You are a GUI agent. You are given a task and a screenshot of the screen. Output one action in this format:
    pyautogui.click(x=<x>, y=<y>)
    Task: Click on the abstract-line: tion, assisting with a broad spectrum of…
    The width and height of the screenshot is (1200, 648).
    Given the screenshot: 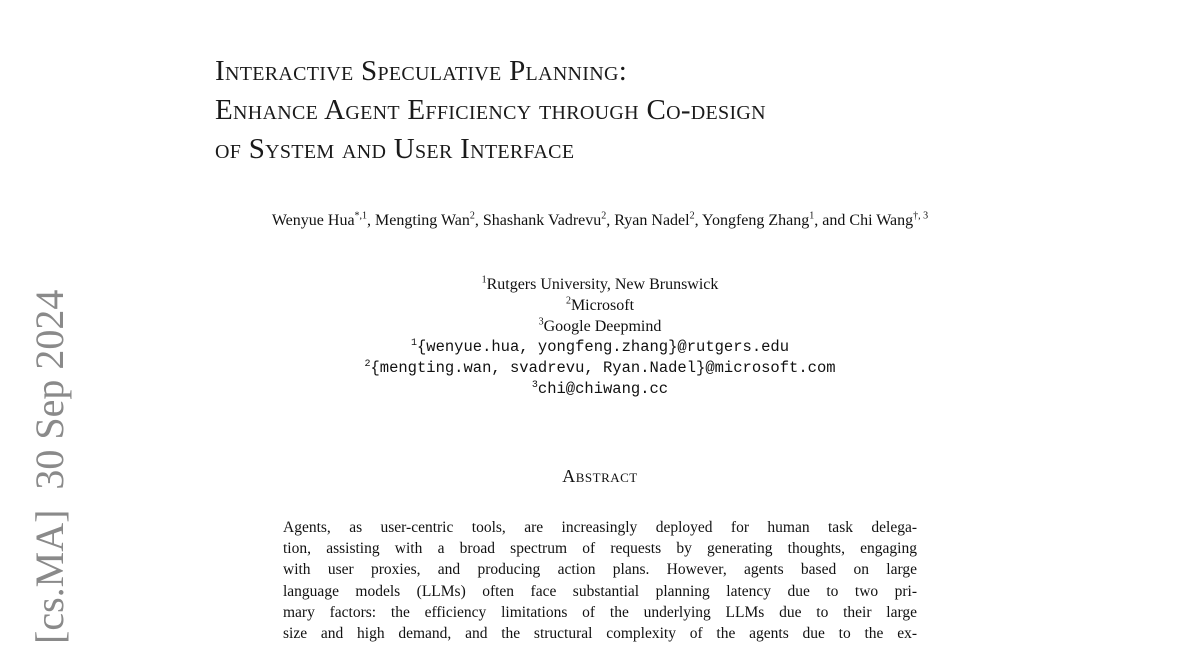 What is the action you would take?
    pyautogui.click(x=600, y=549)
    